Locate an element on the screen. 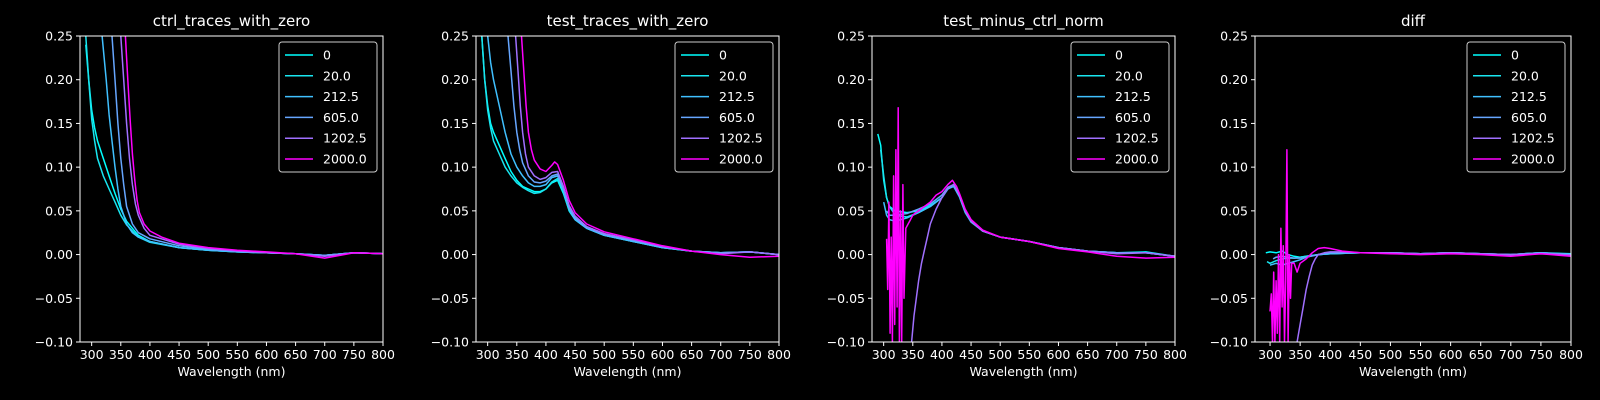  y-tick-label: 0.10 is located at coordinates (1234, 167).